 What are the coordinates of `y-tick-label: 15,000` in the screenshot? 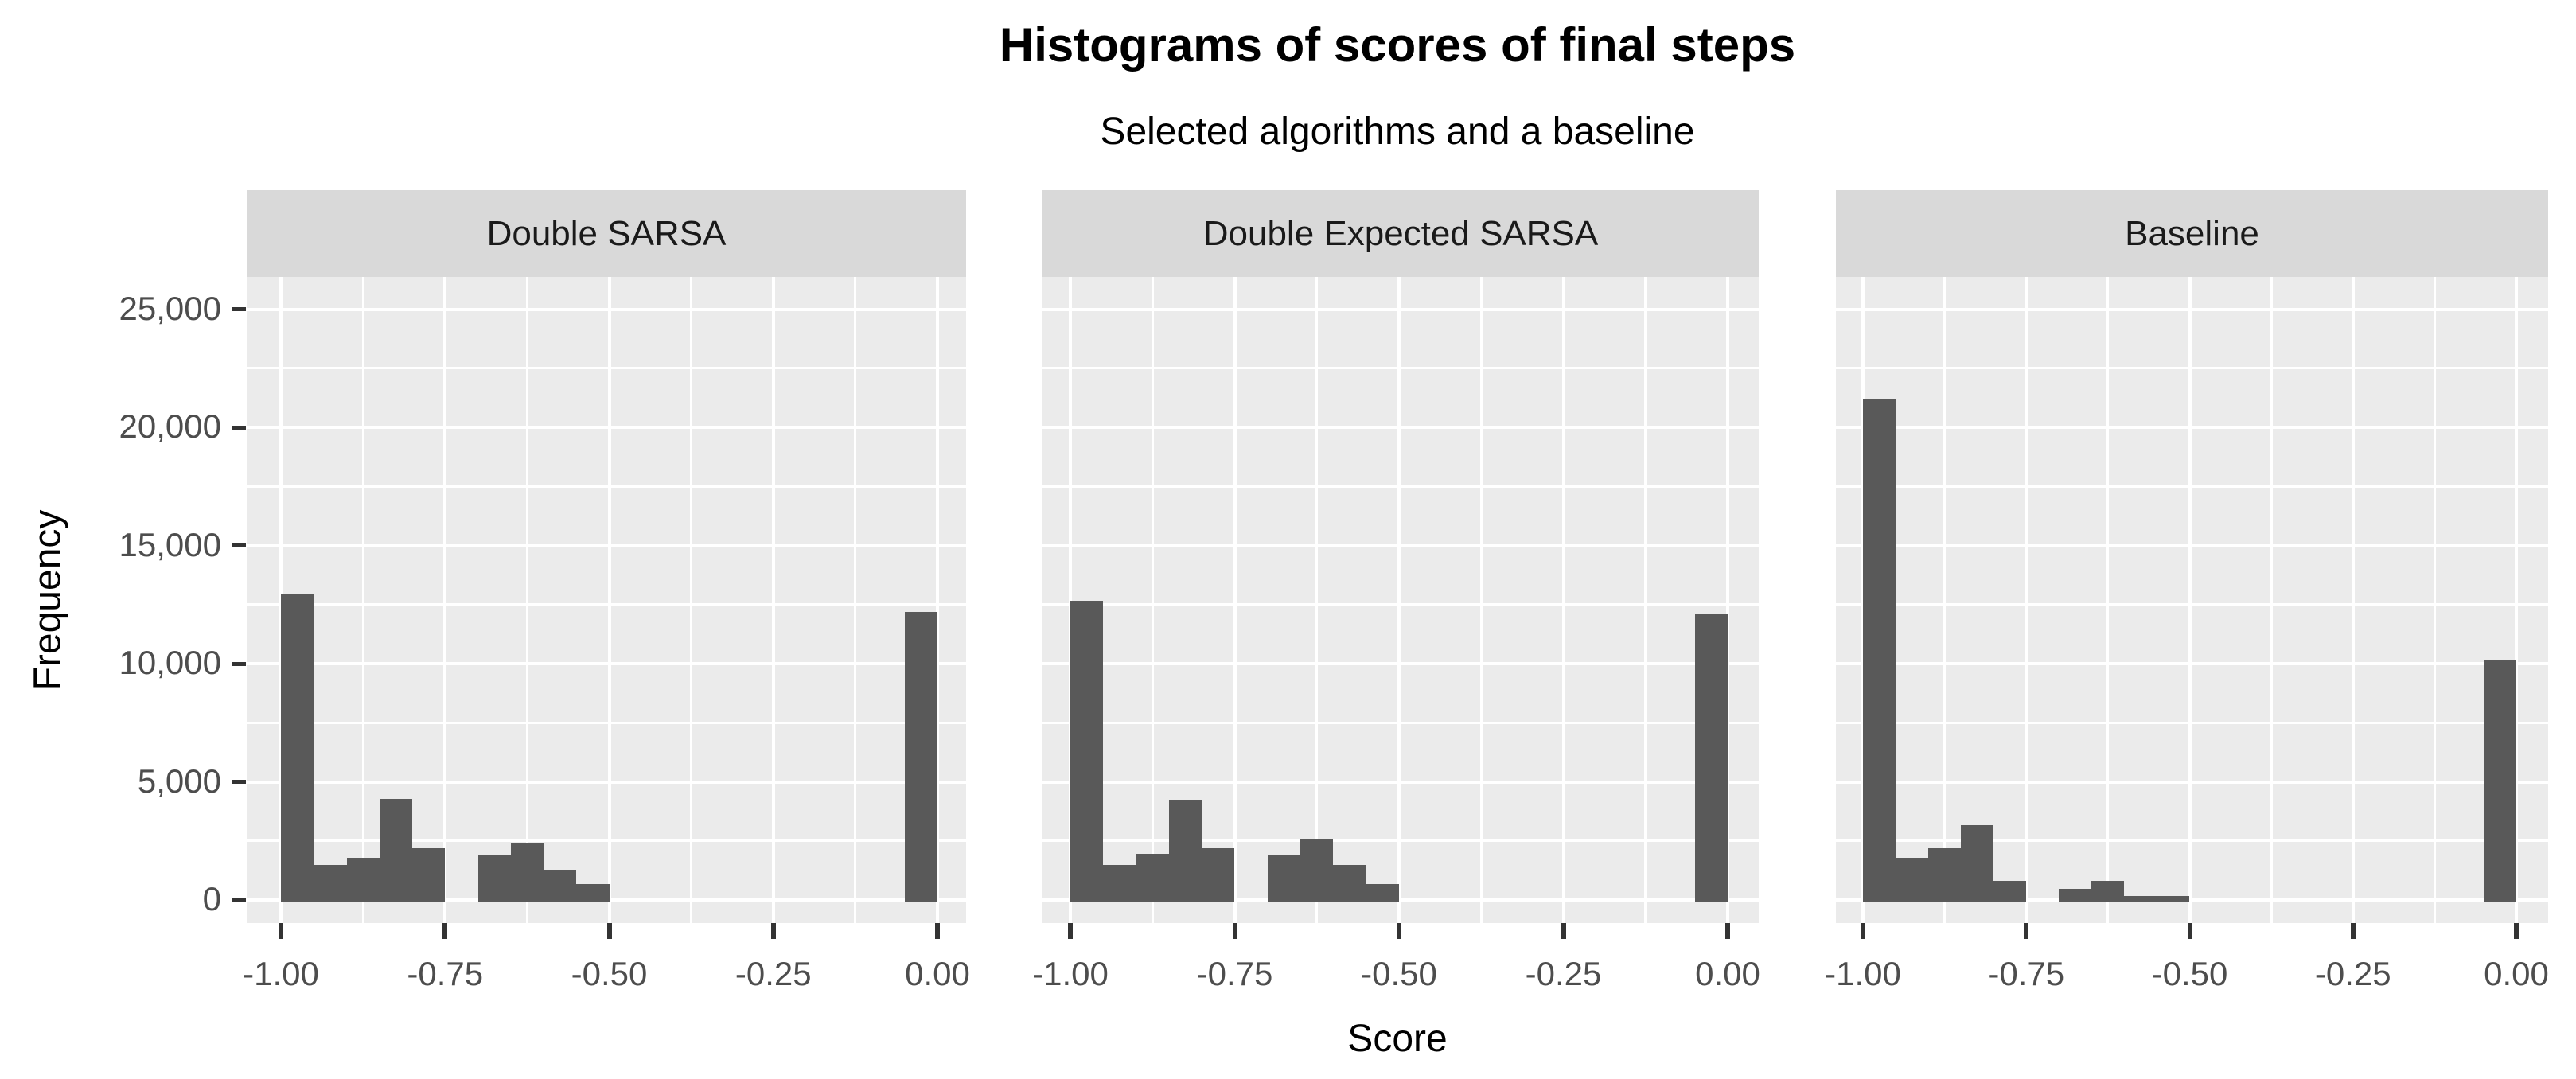 It's located at (170, 544).